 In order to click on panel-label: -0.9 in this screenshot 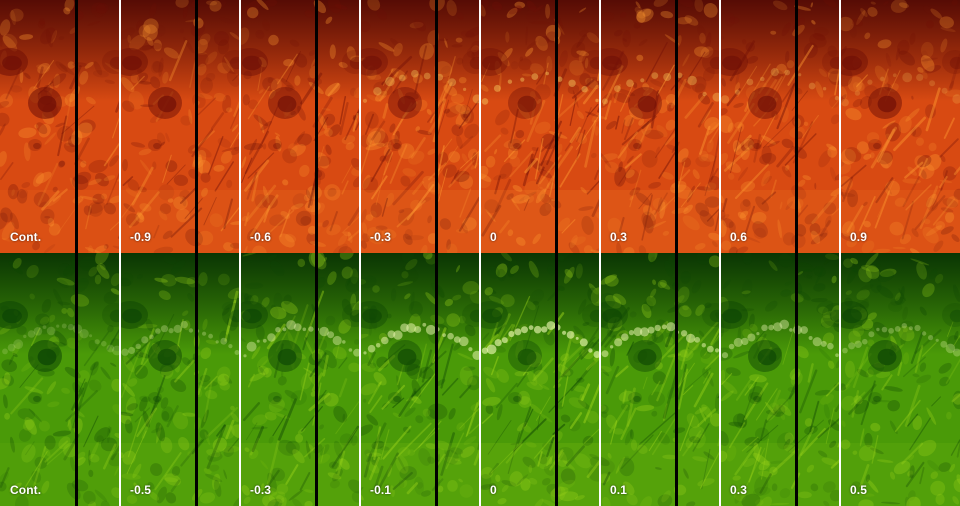, I will do `click(141, 237)`.